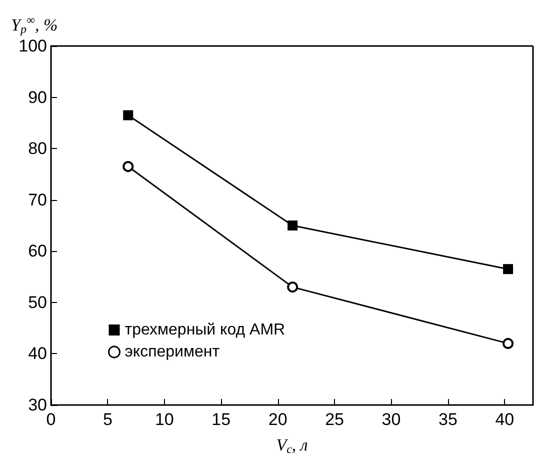 The width and height of the screenshot is (553, 468). I want to click on x-tick-label: 25, so click(334, 419).